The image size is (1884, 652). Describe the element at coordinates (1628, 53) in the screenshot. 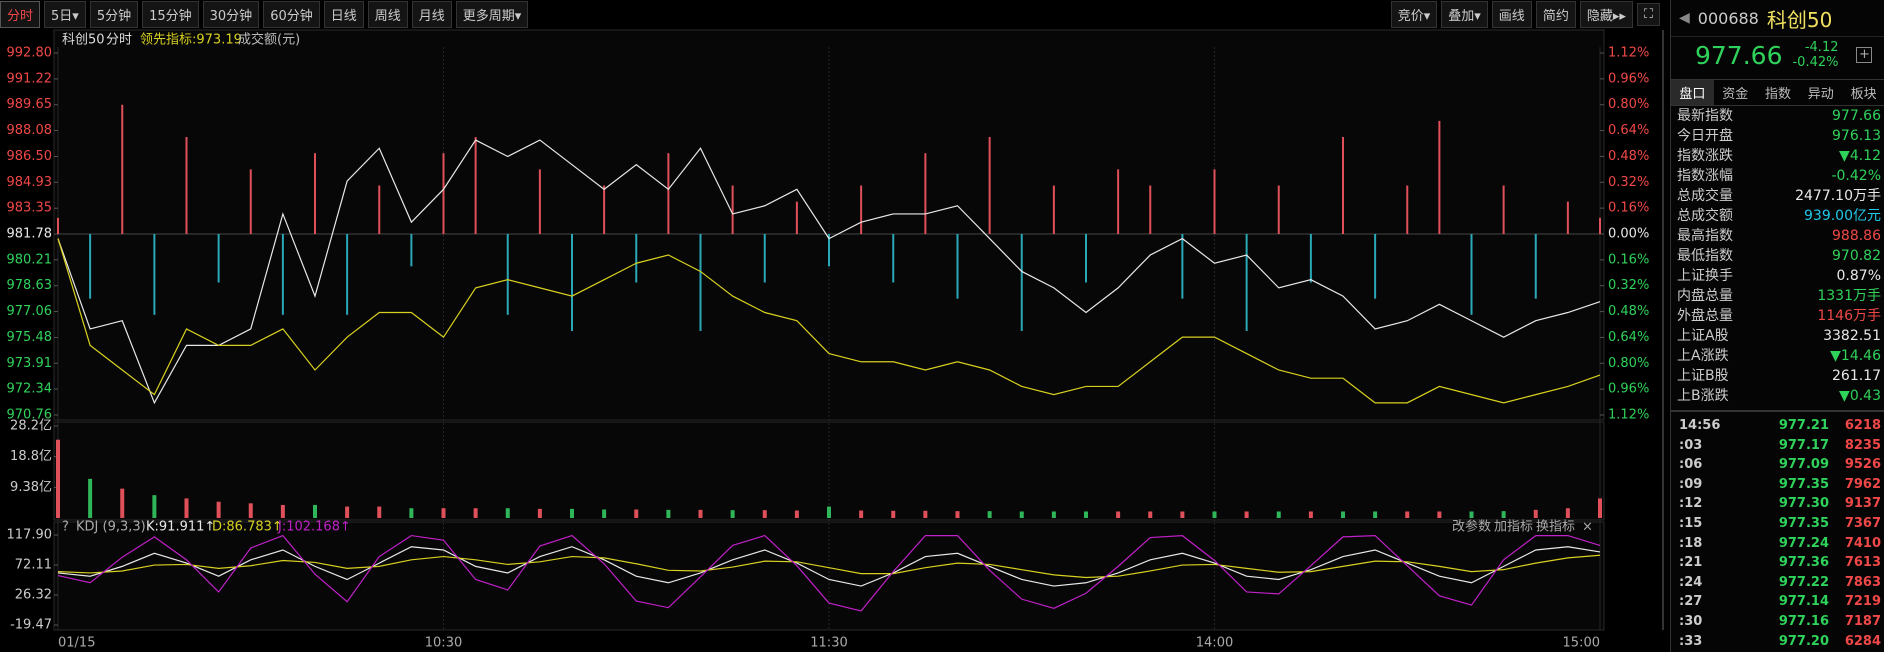

I see `y2-tick-label: 1.12%` at that location.